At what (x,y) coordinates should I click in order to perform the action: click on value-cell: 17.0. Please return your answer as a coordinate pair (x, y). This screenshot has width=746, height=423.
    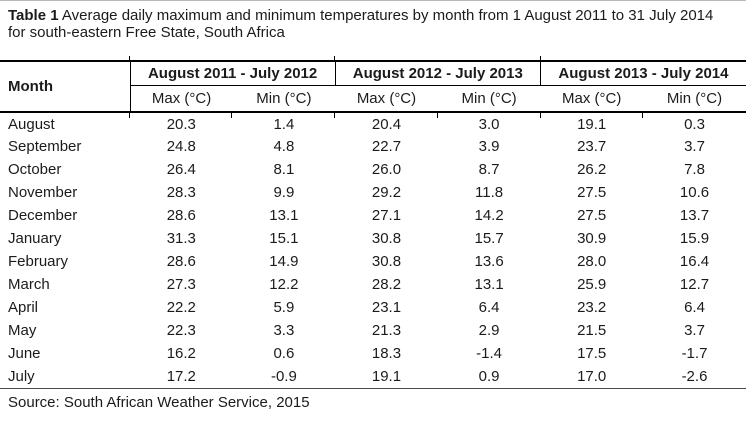
    Looking at the image, I should click on (592, 376).